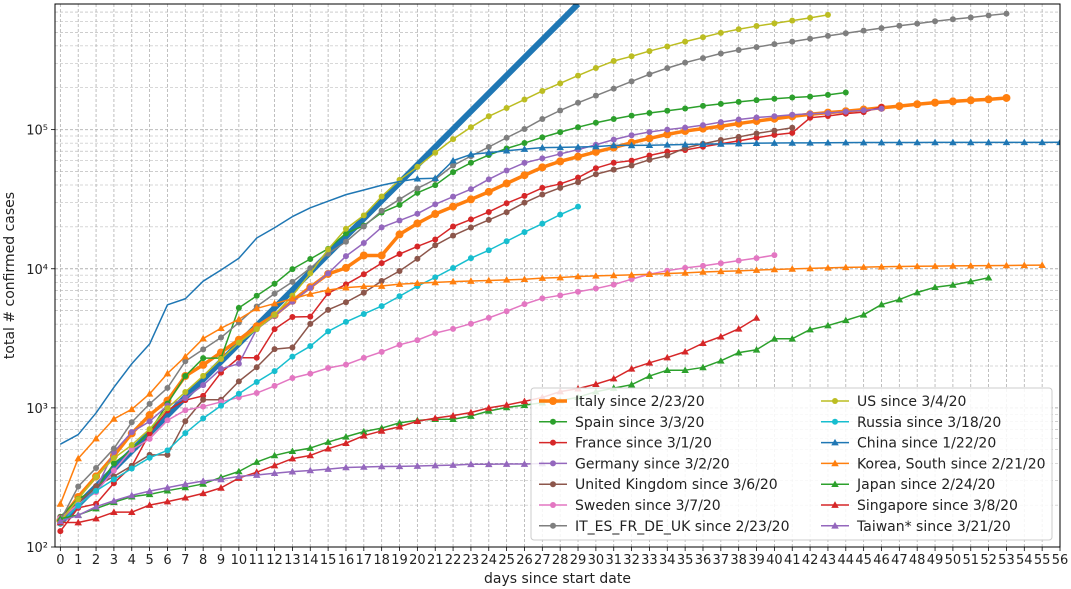 The image size is (1071, 589). I want to click on legend-label: Italy since 2/23/20, so click(640, 402).